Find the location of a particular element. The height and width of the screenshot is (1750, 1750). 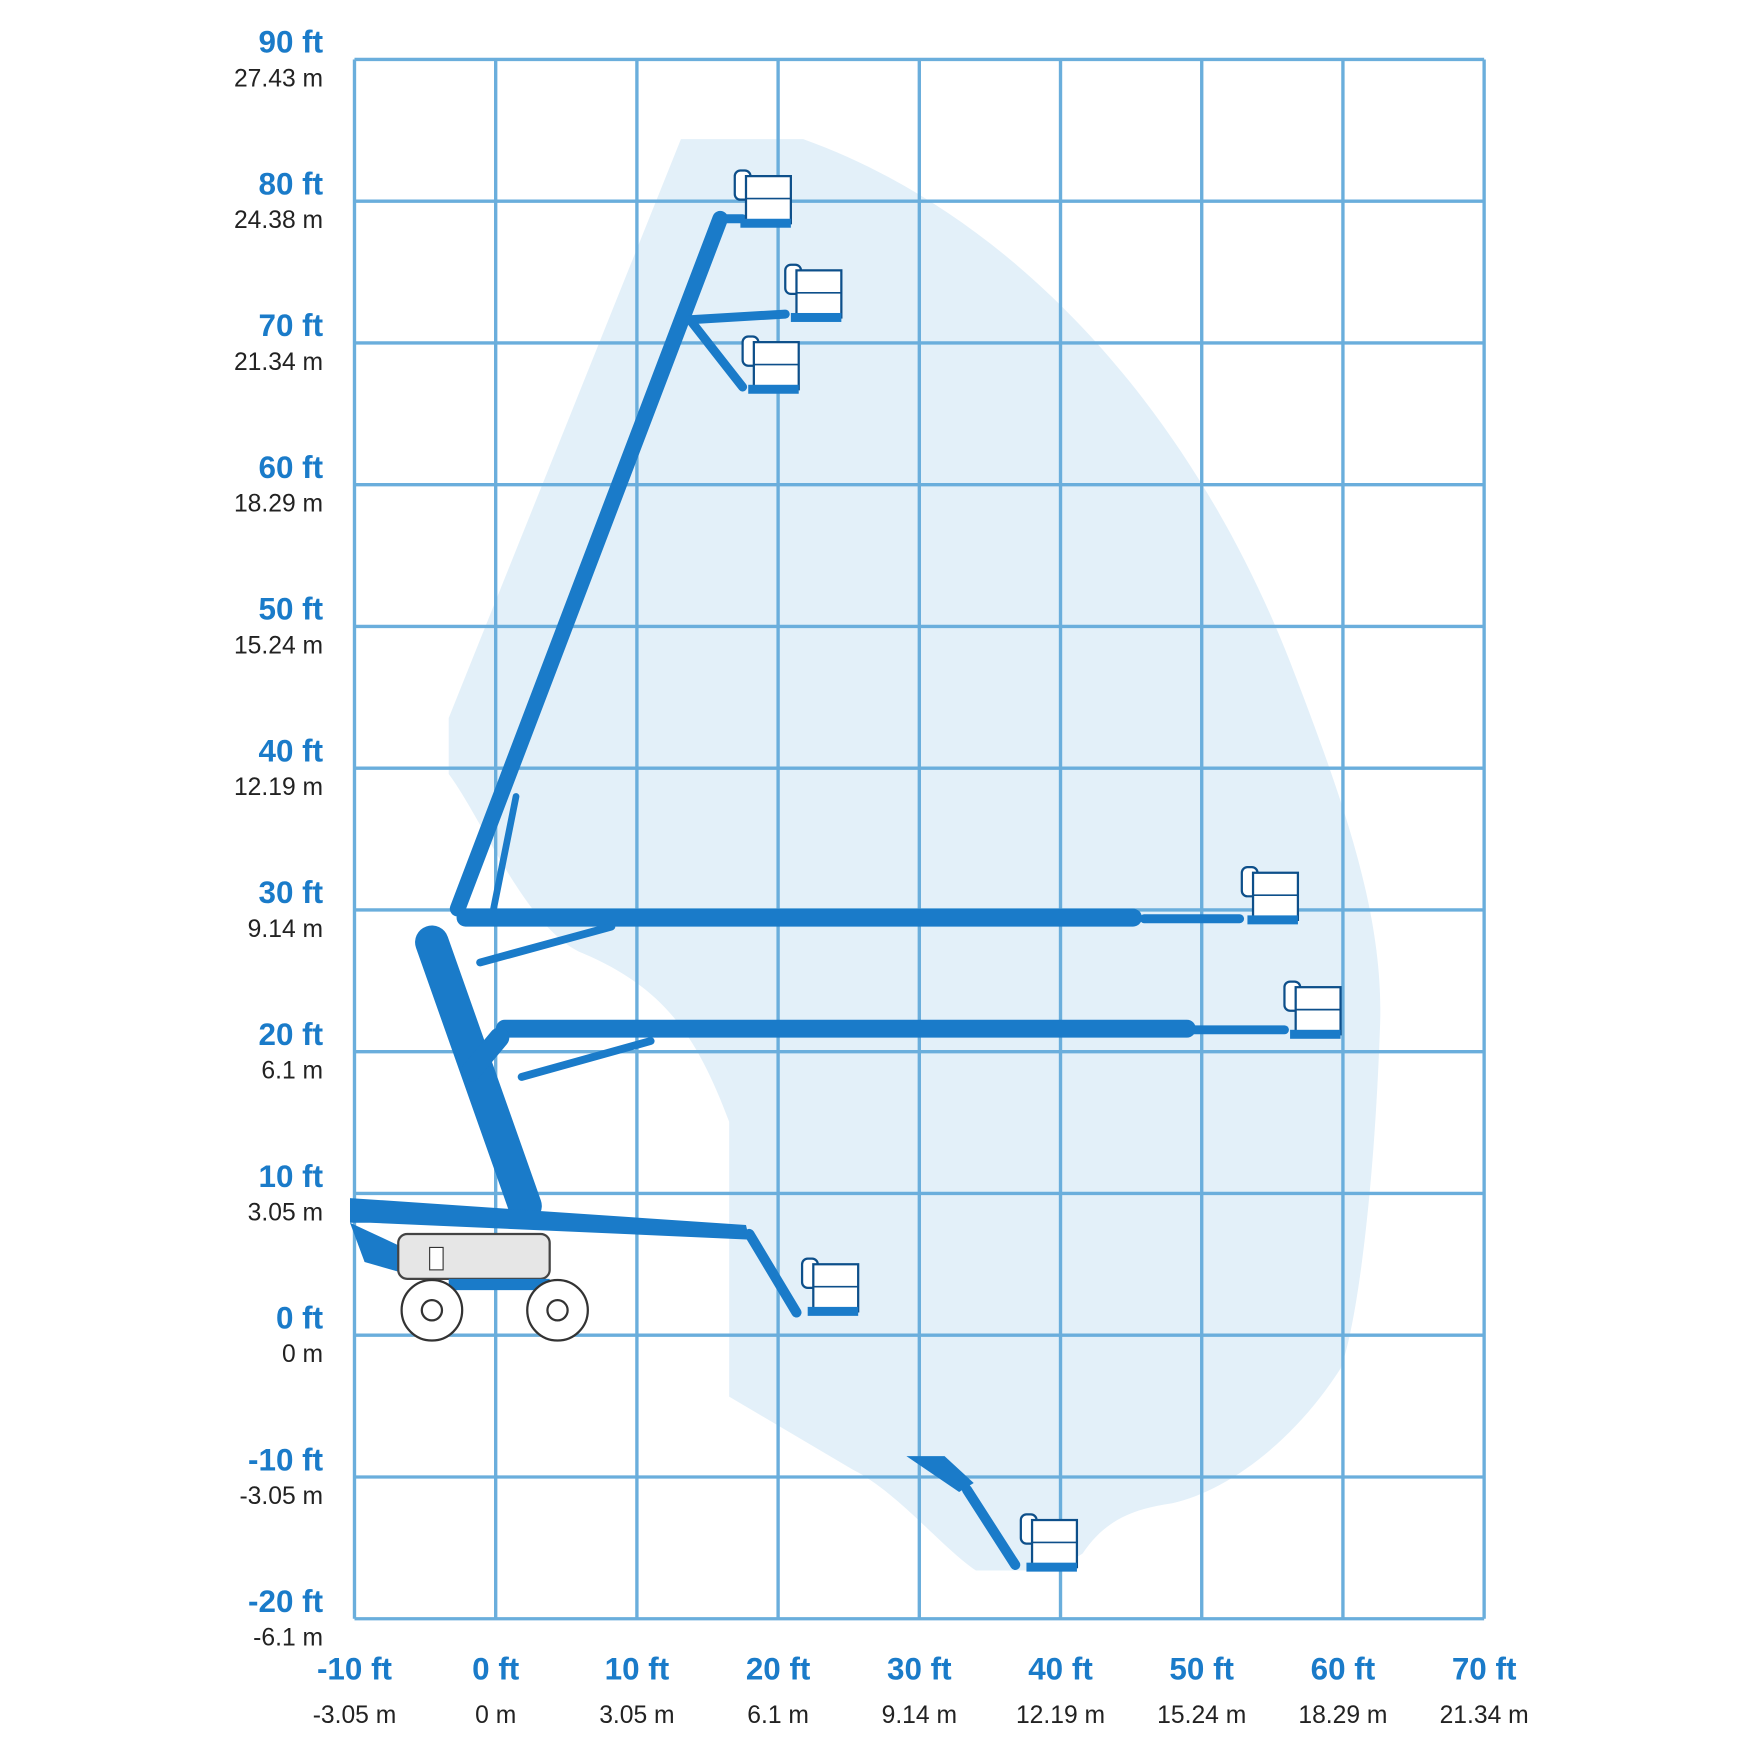

x-label-ft: 0 ft is located at coordinates (496, 1668).